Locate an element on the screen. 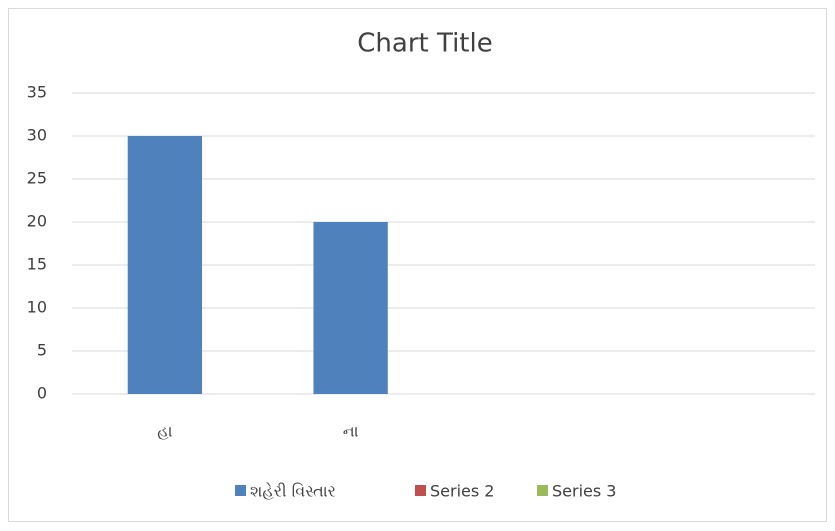 The width and height of the screenshot is (835, 531). legend-label: Series 2 is located at coordinates (462, 491).